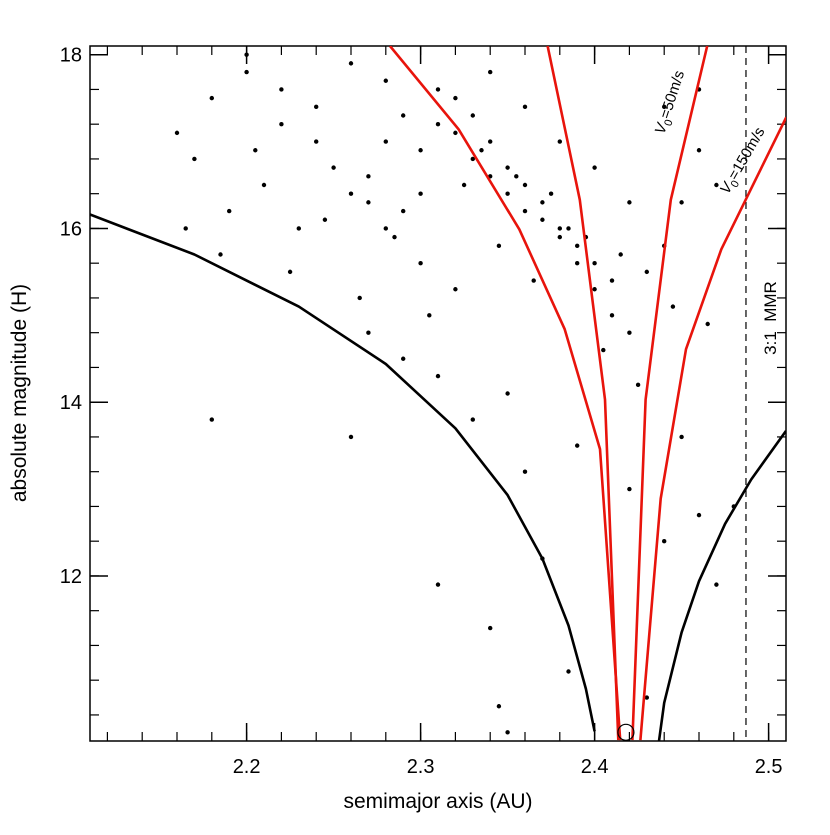 The image size is (830, 835). What do you see at coordinates (71, 56) in the screenshot?
I see `y-tick-label: 18` at bounding box center [71, 56].